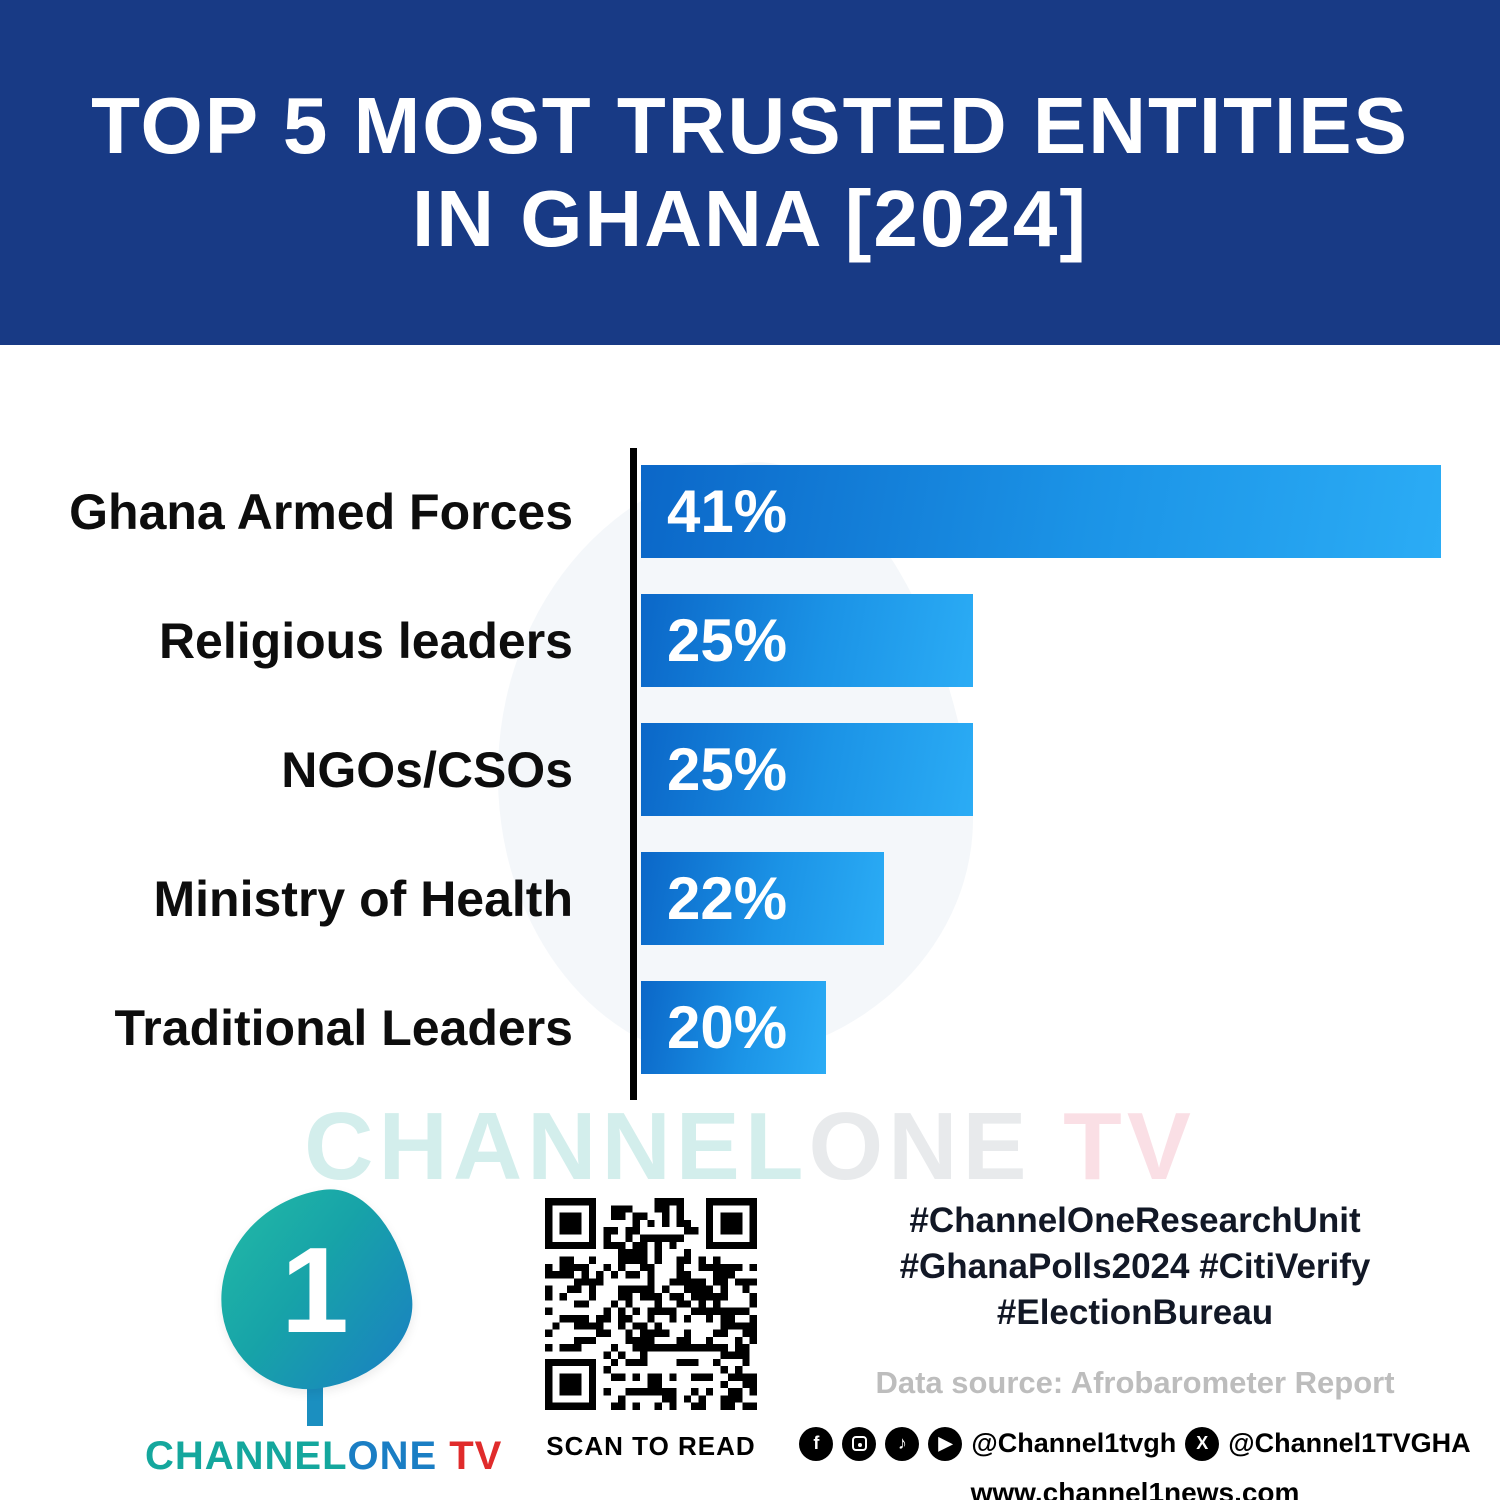  What do you see at coordinates (1202, 1443) in the screenshot?
I see `x-icon: X` at bounding box center [1202, 1443].